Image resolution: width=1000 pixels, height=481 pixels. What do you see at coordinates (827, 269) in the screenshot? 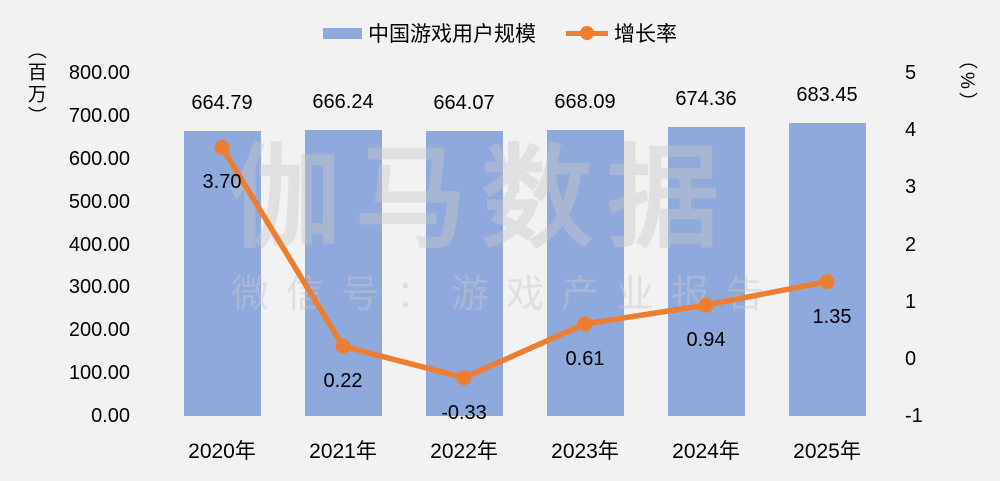
I see `bar-2025年` at bounding box center [827, 269].